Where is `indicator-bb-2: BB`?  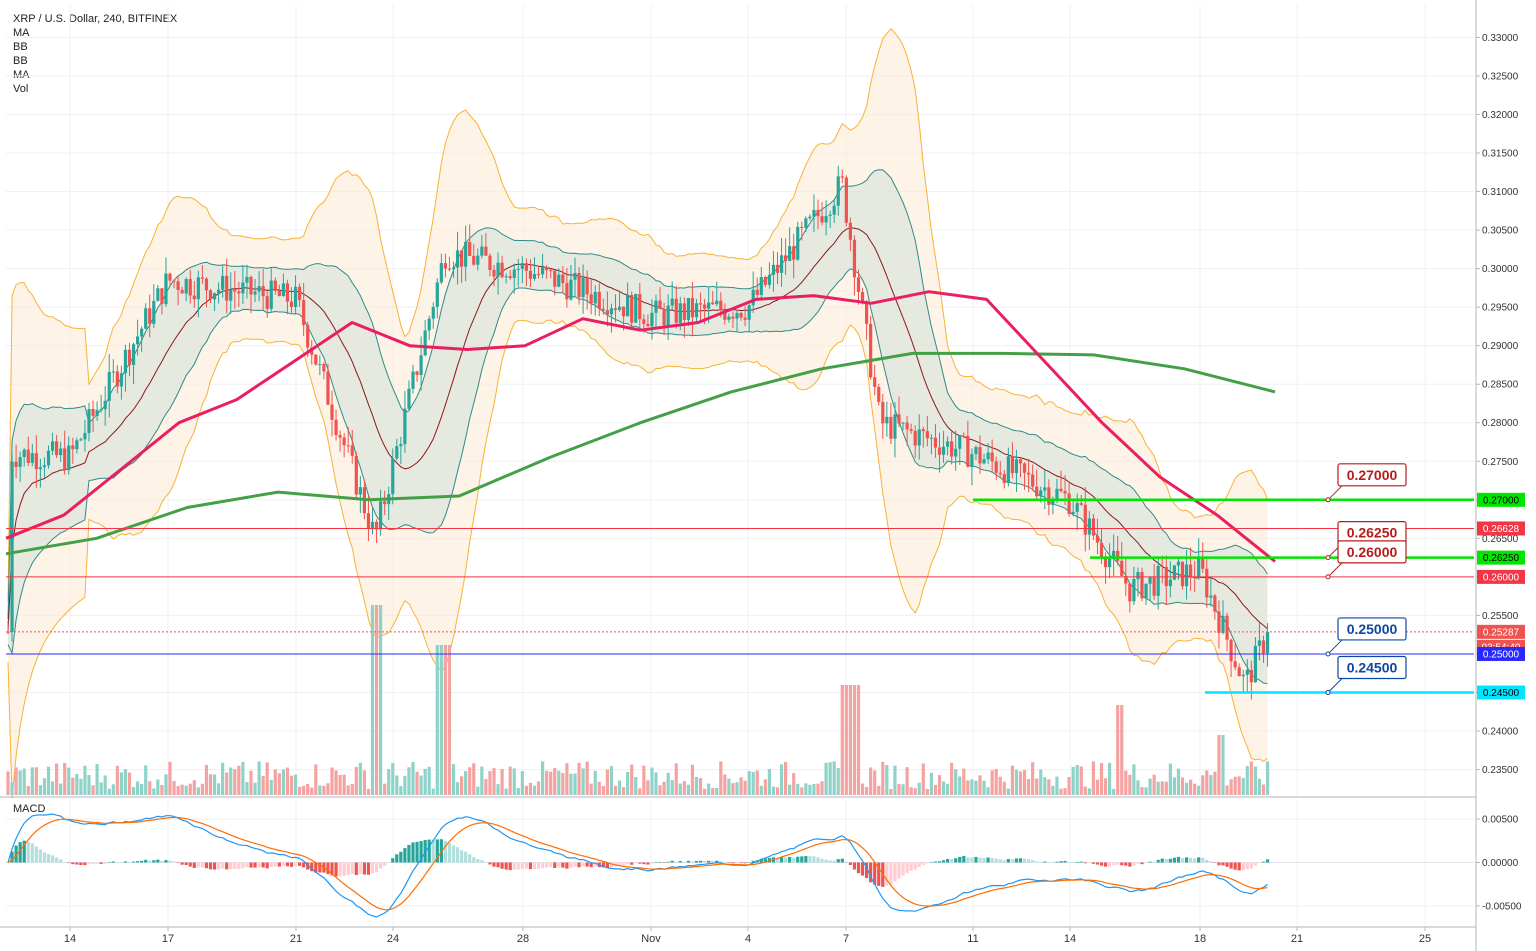 indicator-bb-2: BB is located at coordinates (20, 61).